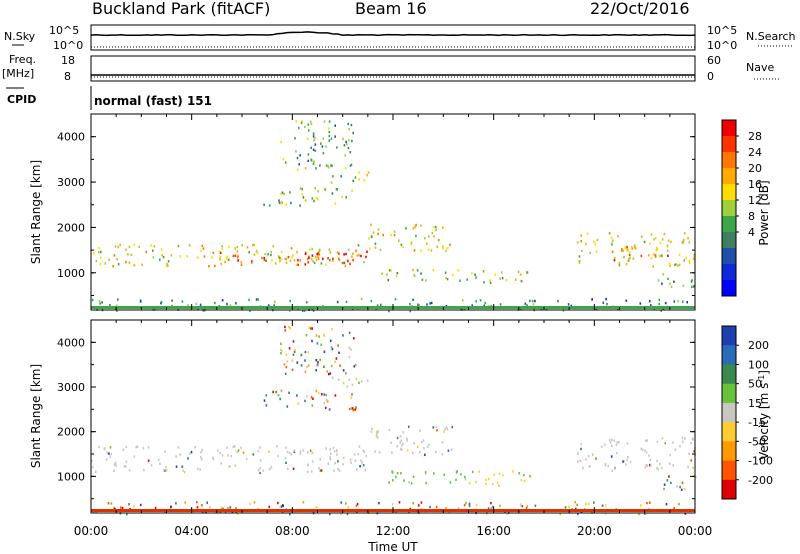 The image size is (800, 554). What do you see at coordinates (21, 99) in the screenshot?
I see `cpid-label: CPID` at bounding box center [21, 99].